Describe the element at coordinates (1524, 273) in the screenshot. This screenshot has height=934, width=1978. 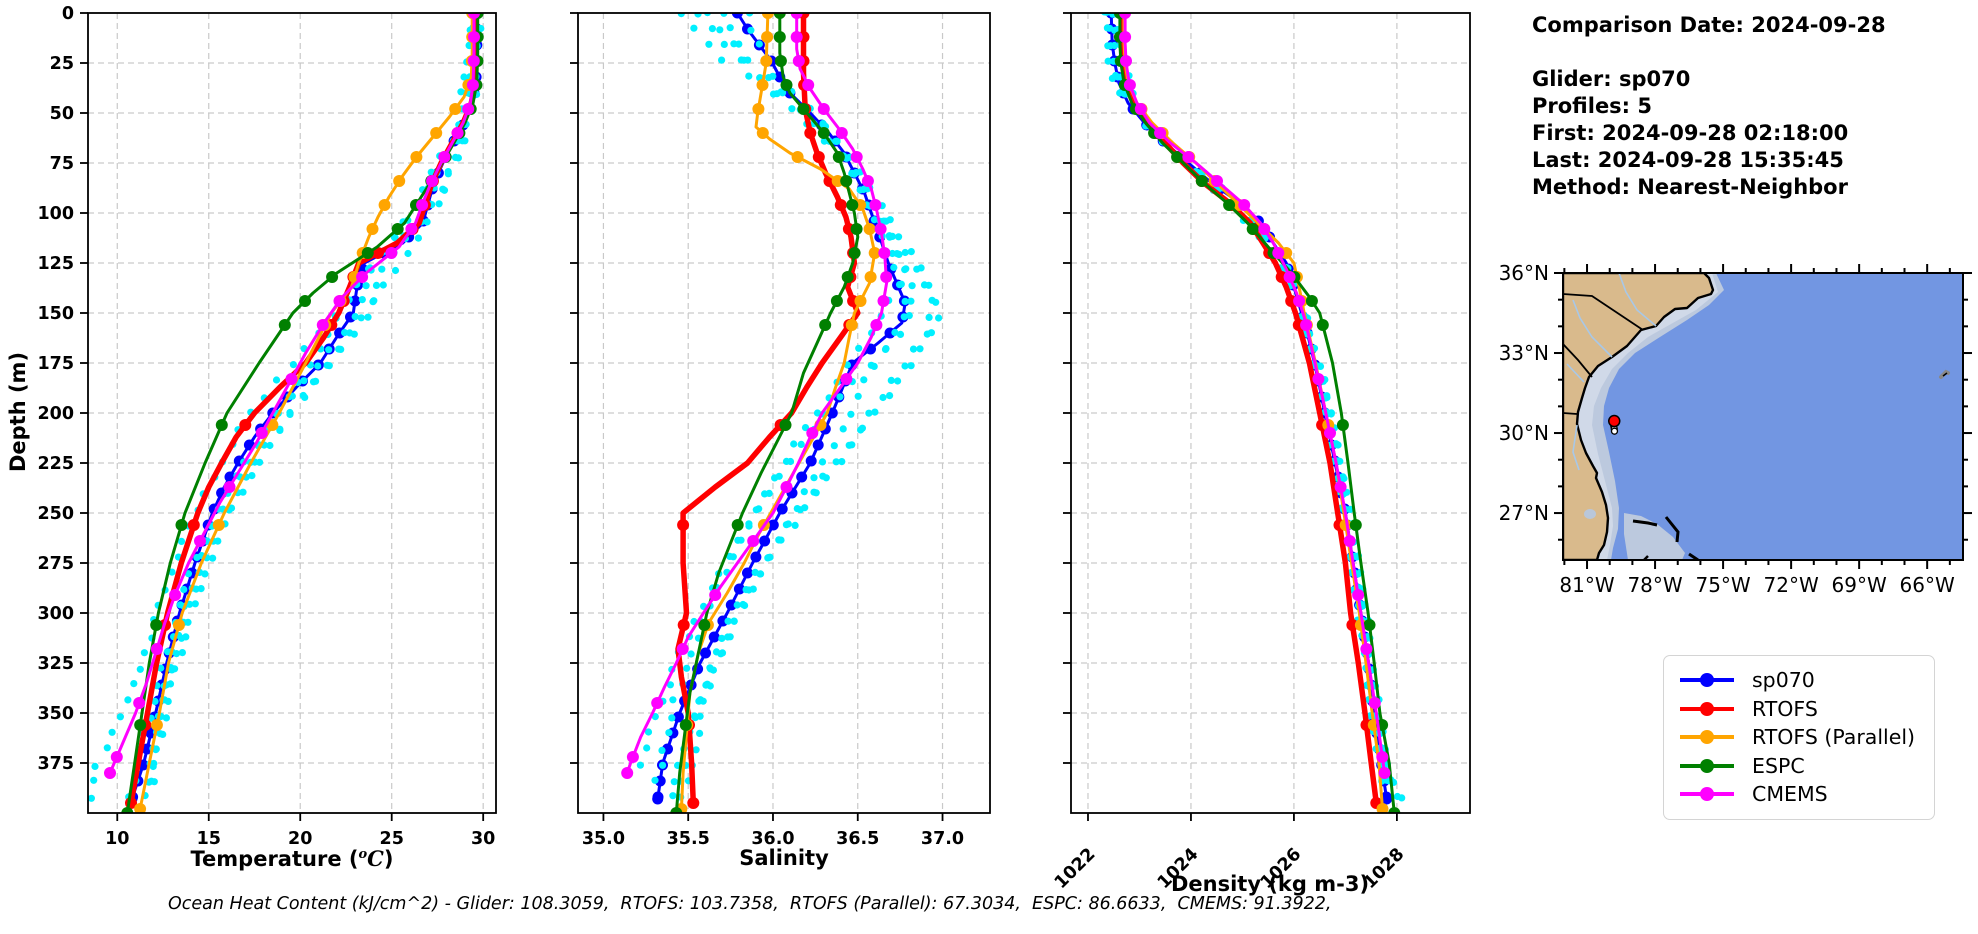
I see `map-lat-label: 36°N` at that location.